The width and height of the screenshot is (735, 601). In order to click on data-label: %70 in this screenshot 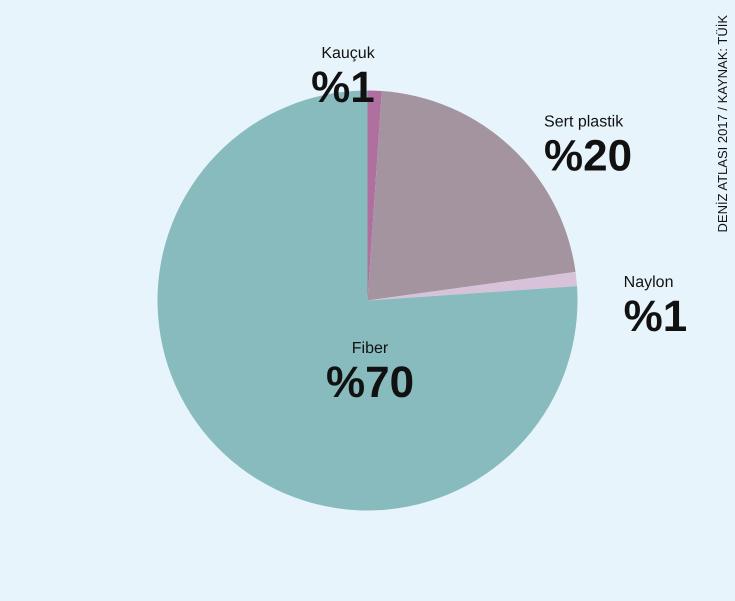, I will do `click(370, 382)`.